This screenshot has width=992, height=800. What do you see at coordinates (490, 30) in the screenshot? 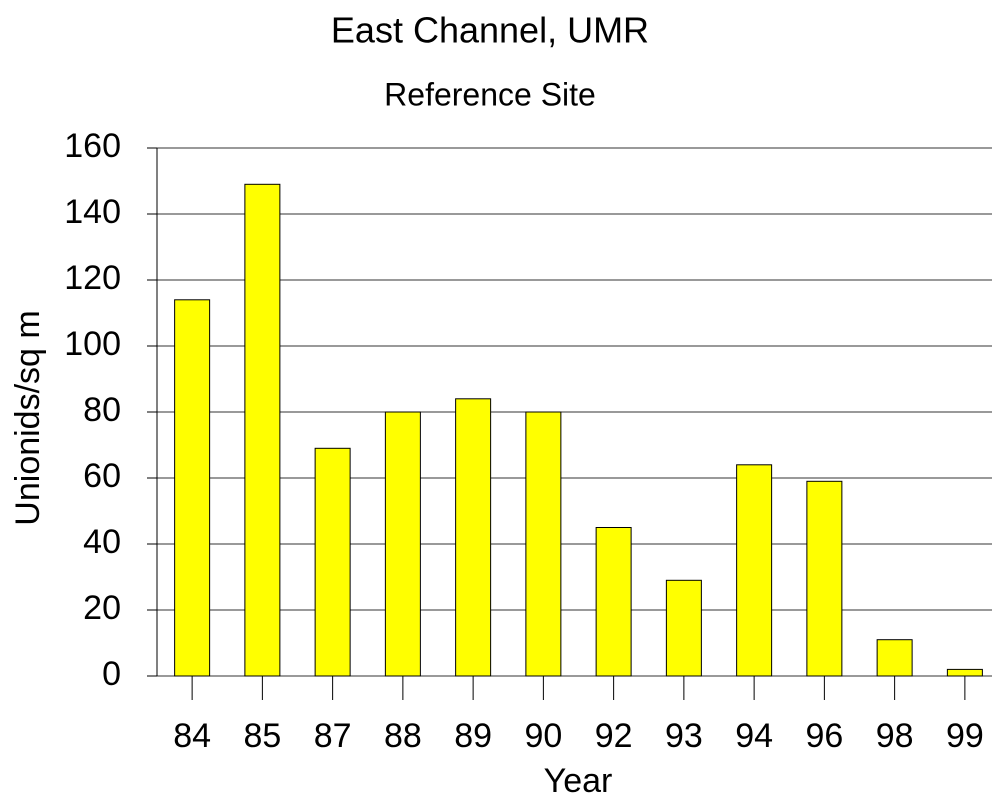
I see `chart-title: East Channel, UMR` at bounding box center [490, 30].